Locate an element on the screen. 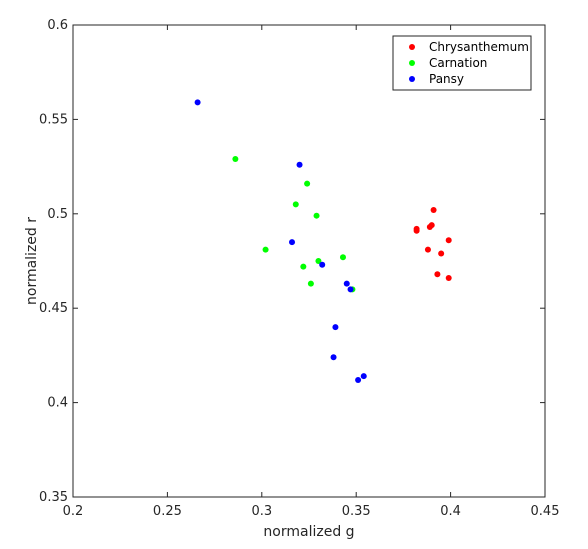 The image size is (588, 549). y-tick-label: 0.6 is located at coordinates (57, 25).